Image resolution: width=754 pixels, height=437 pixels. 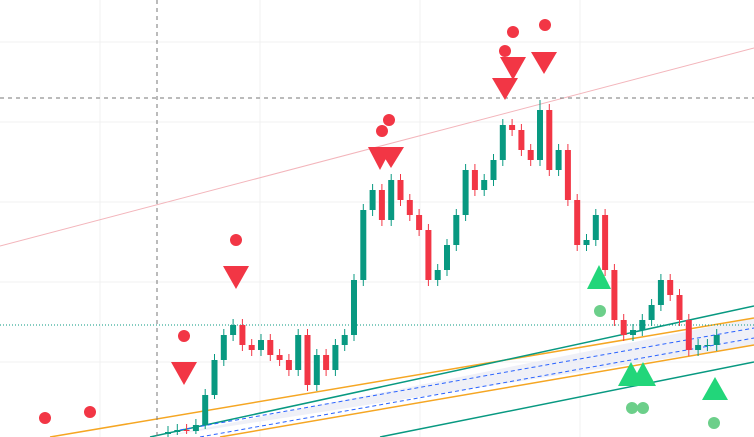 What do you see at coordinates (566, 399) in the screenshot?
I see `channel-line` at bounding box center [566, 399].